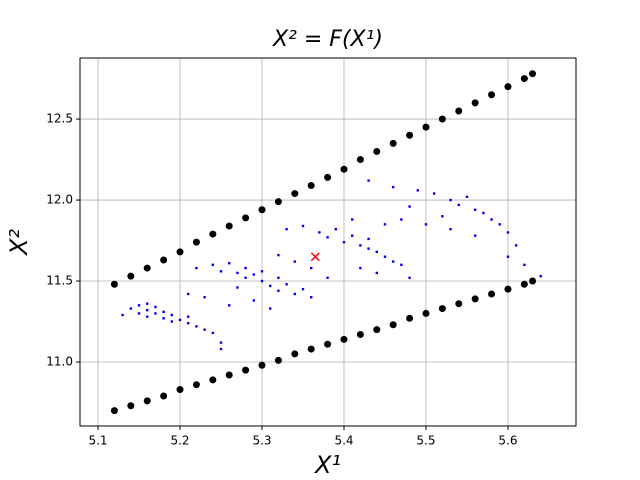 This screenshot has width=640, height=480. Describe the element at coordinates (507, 441) in the screenshot. I see `x-tick-label: 5.6` at that location.